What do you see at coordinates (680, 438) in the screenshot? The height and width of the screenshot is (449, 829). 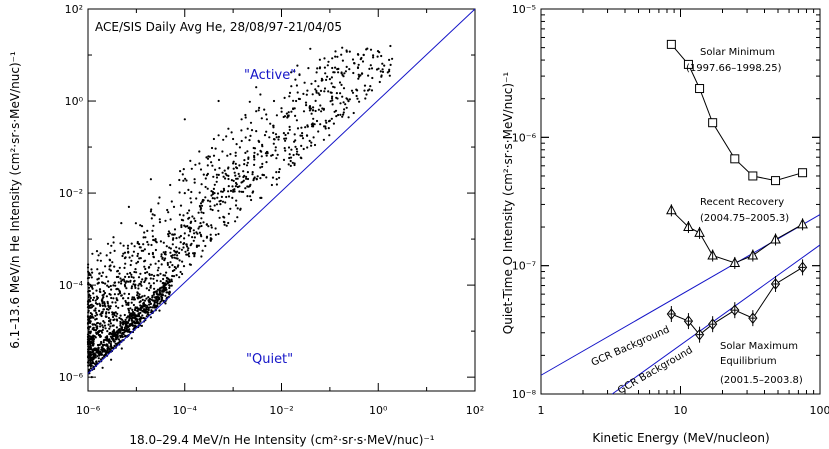 I see `spectrum-x-axis-label: Kinetic Energy (MeV/nucleon)` at bounding box center [680, 438].